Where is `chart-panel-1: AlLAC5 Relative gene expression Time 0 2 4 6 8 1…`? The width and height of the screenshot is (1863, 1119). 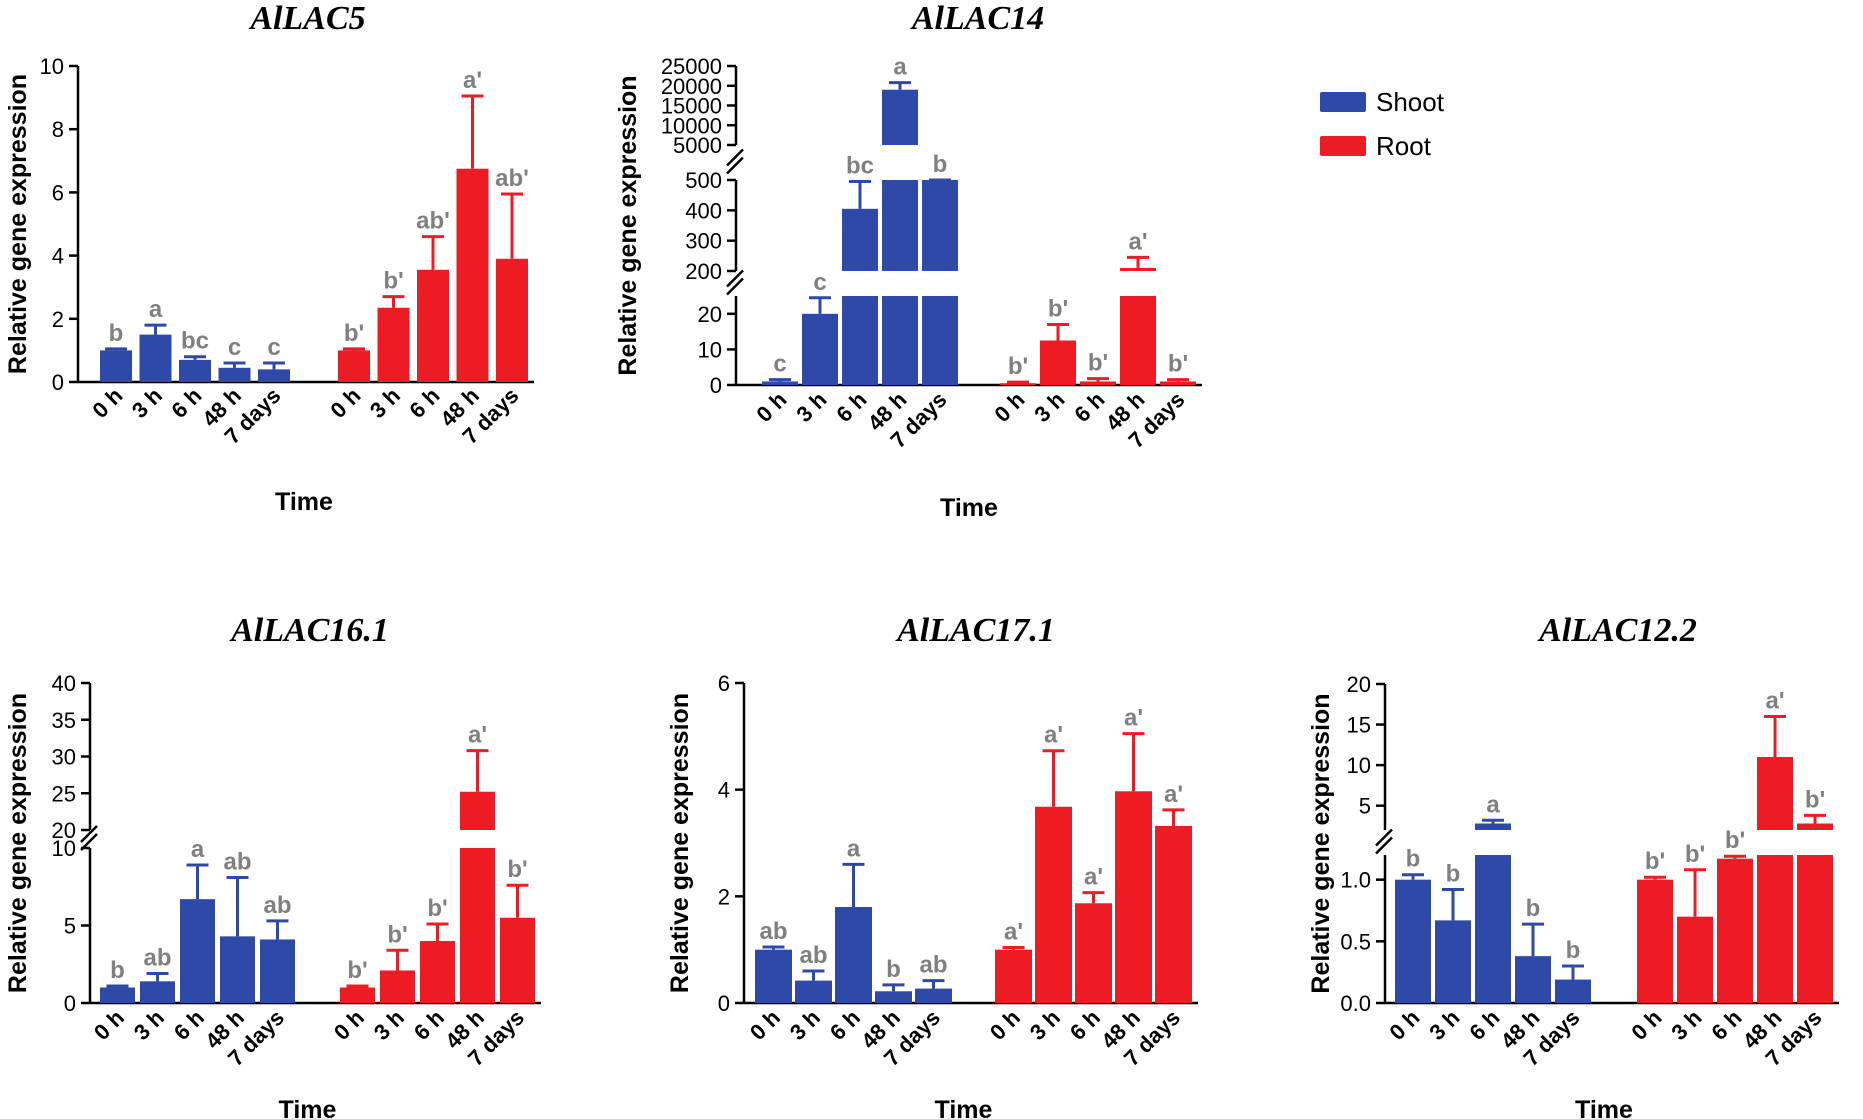 chart-panel-1: AlLAC5 Relative gene expression Time 0 2 4 6 8 1… is located at coordinates (269, 258).